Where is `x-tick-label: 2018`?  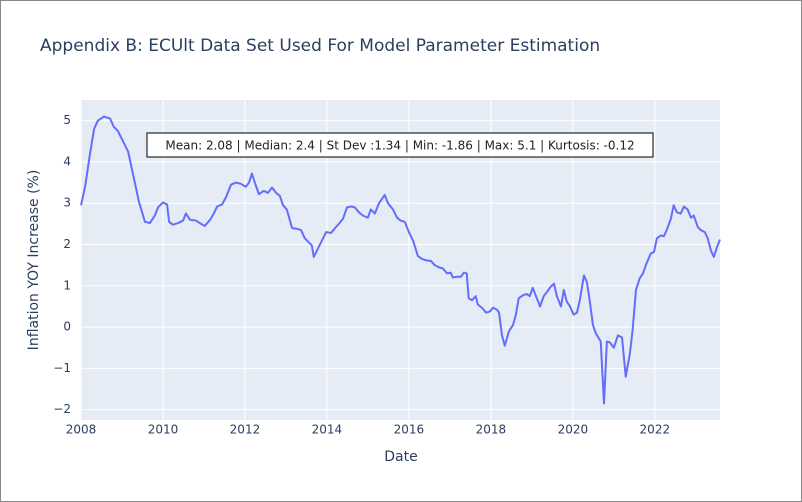
x-tick-label: 2018 is located at coordinates (491, 430).